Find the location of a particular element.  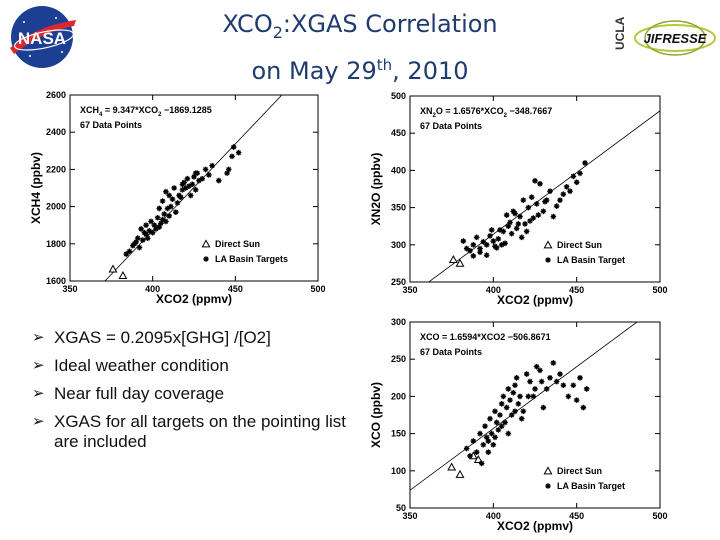

x-tick-label: 450 is located at coordinates (576, 290).